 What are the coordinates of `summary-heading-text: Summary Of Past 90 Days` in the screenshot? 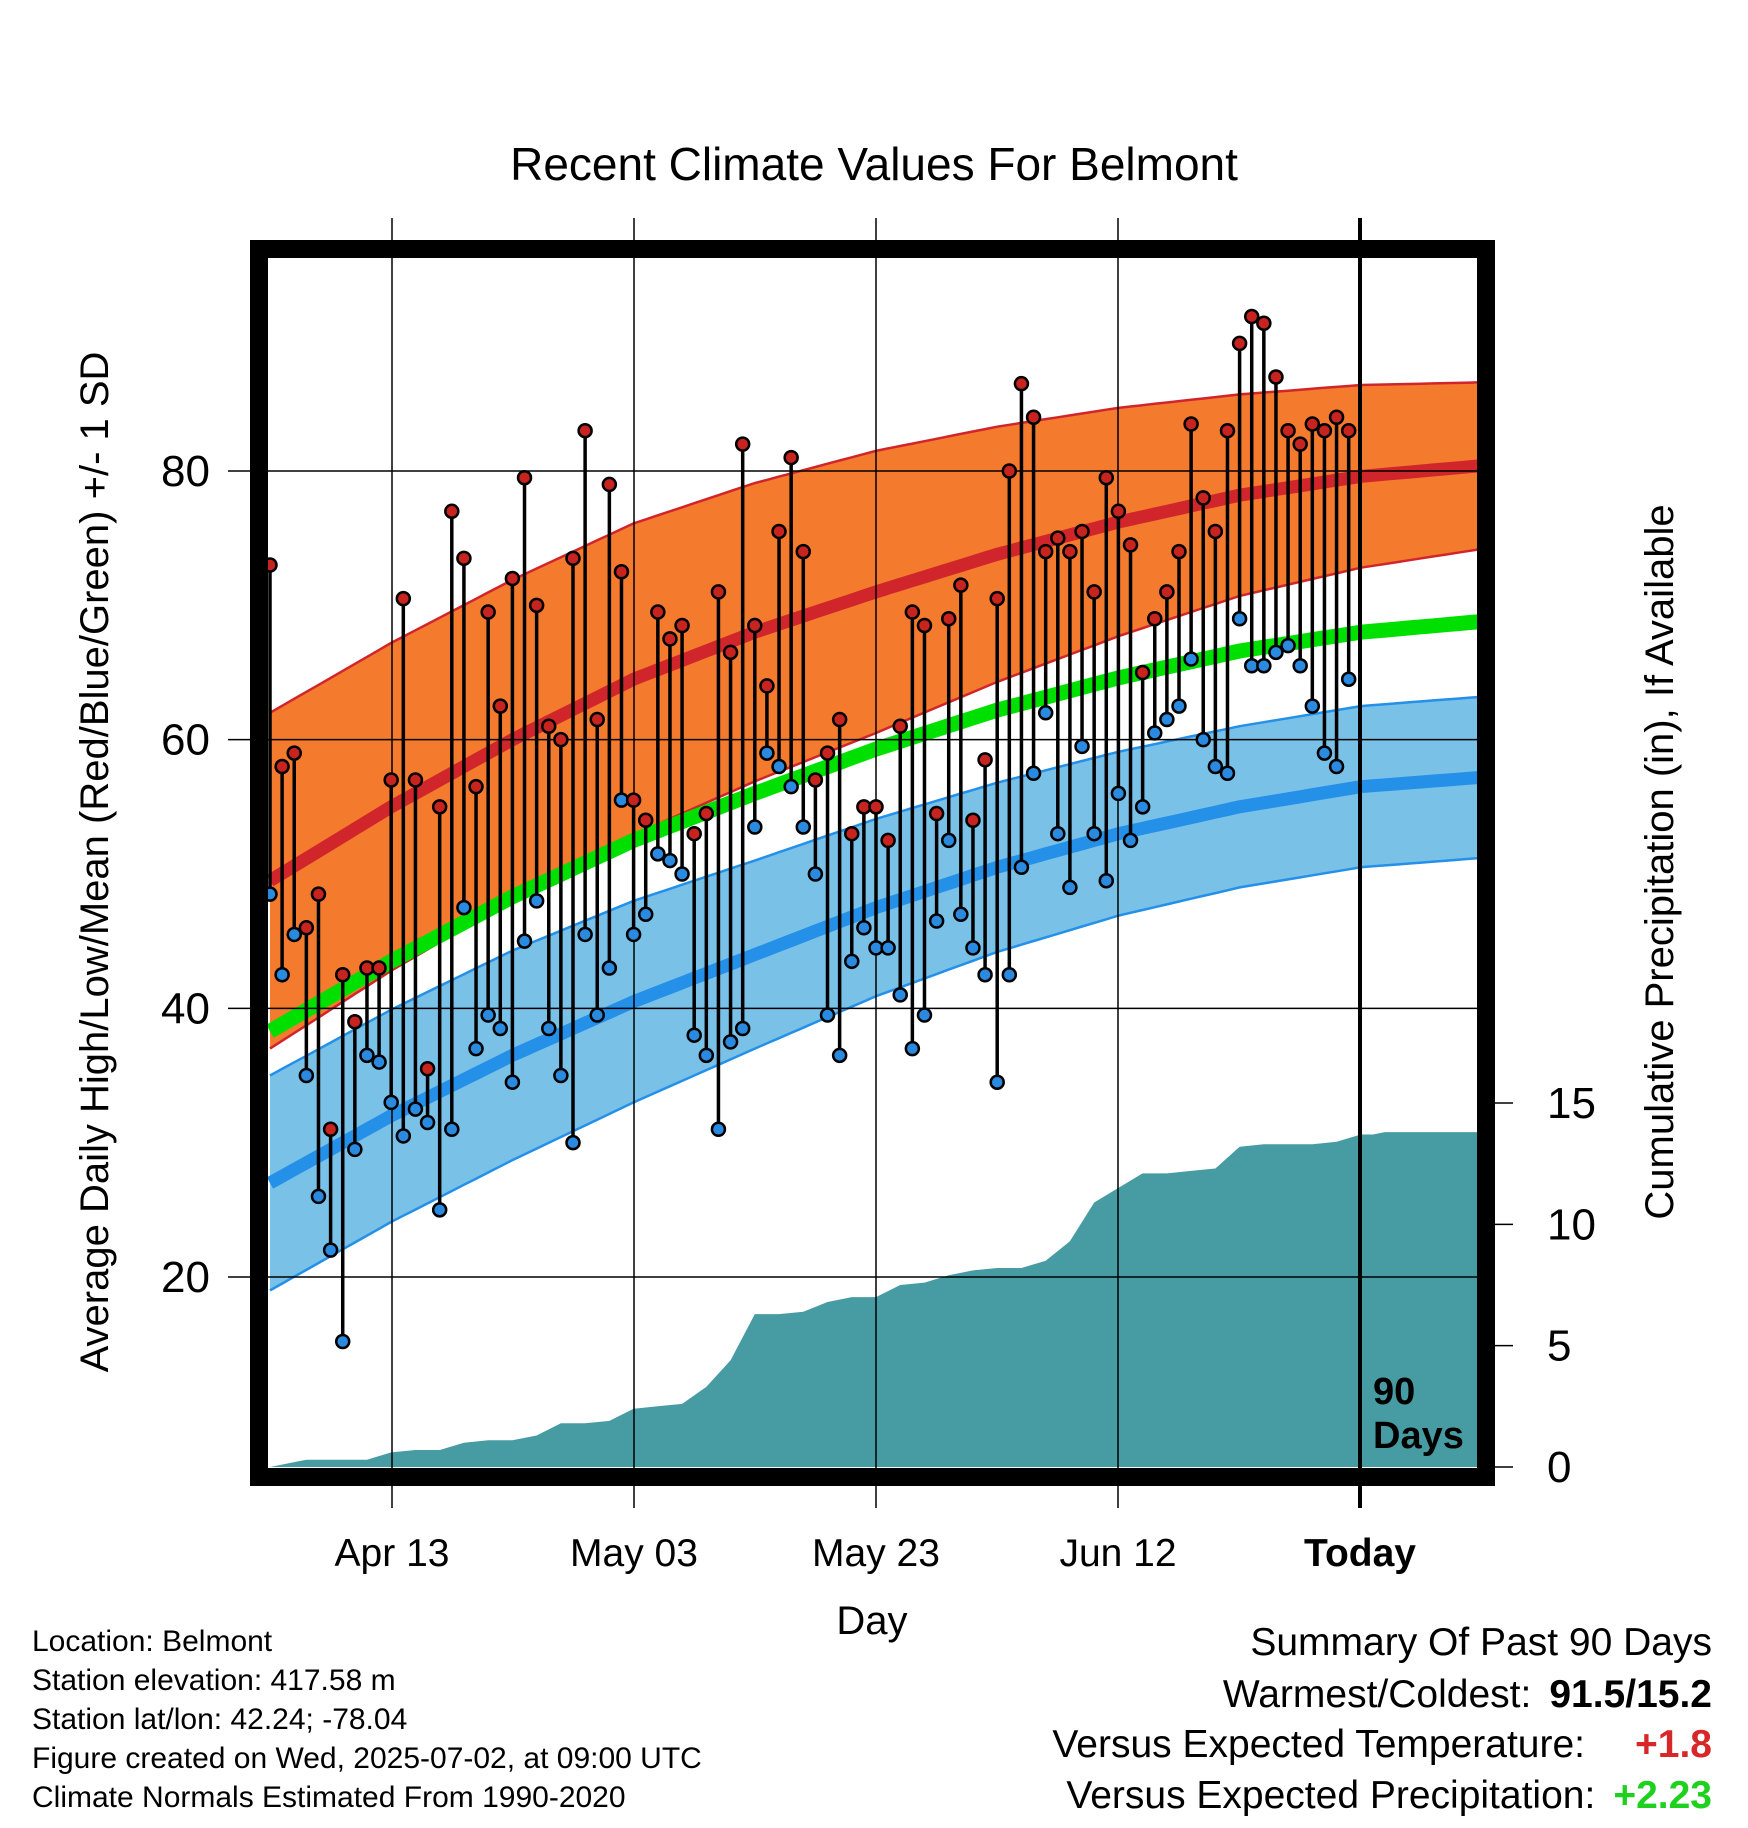 It's located at (1481, 1642).